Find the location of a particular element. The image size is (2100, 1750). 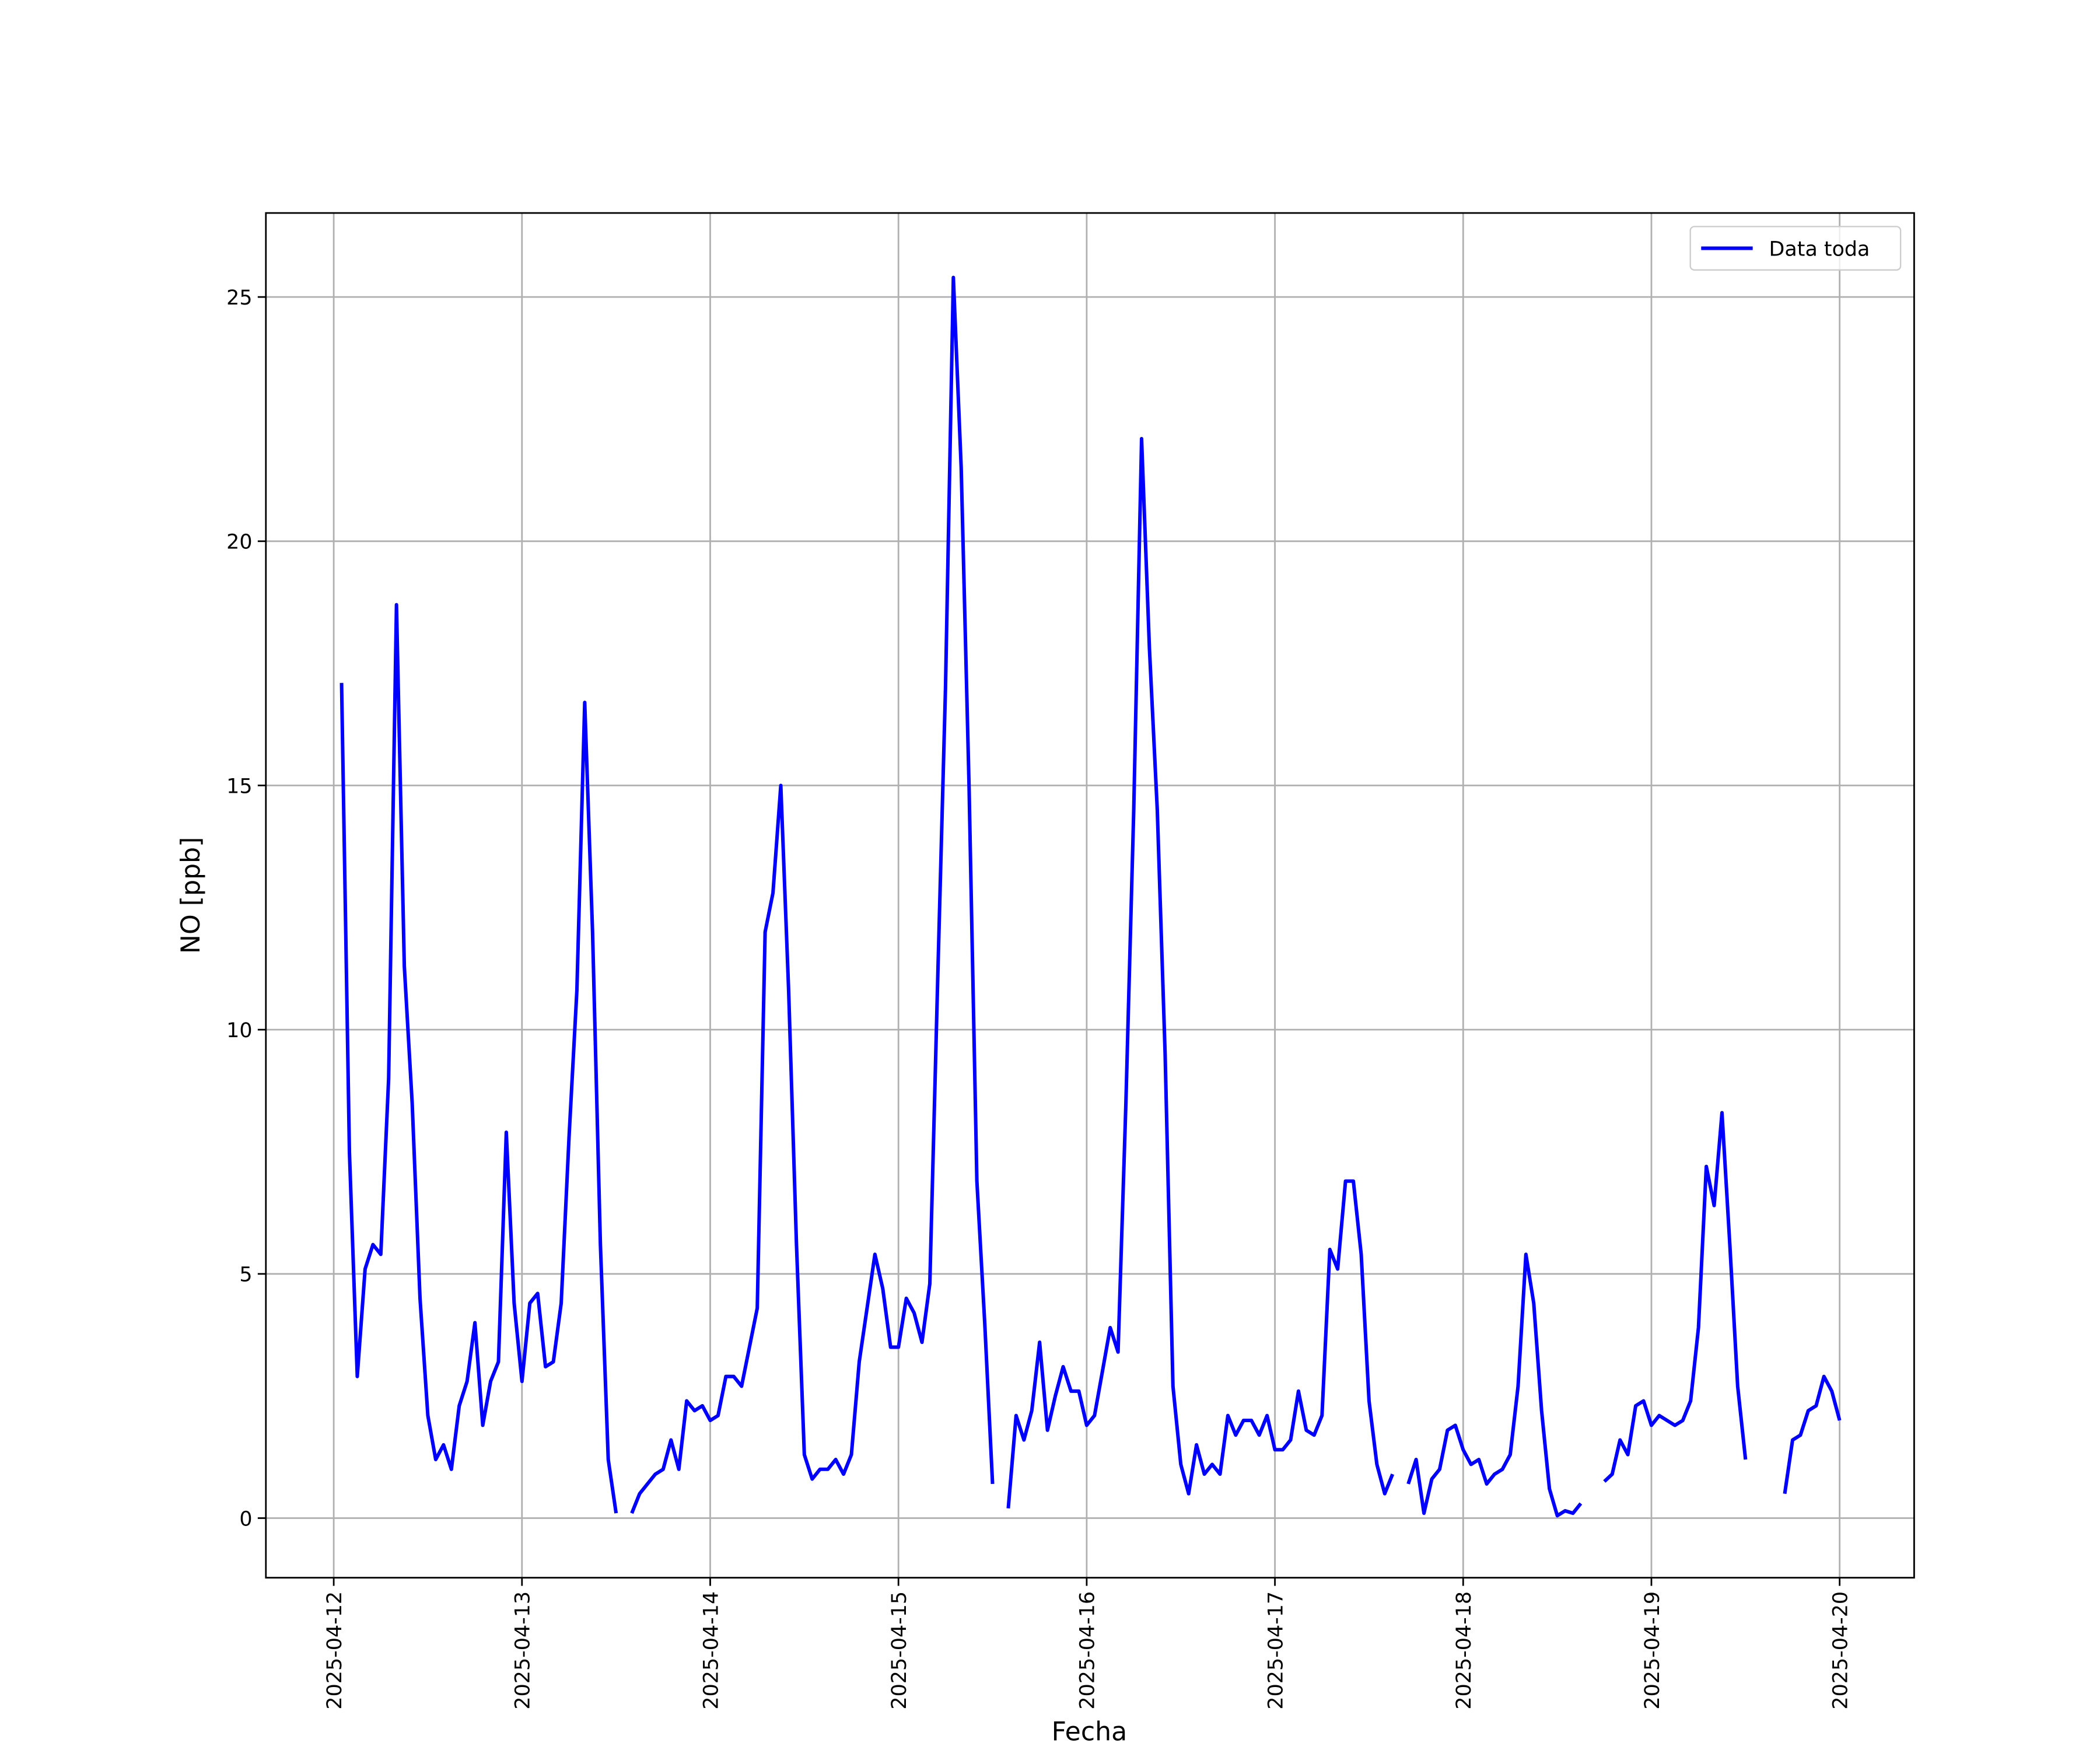

x-tick-label: 2025-04-16 is located at coordinates (1088, 1650).